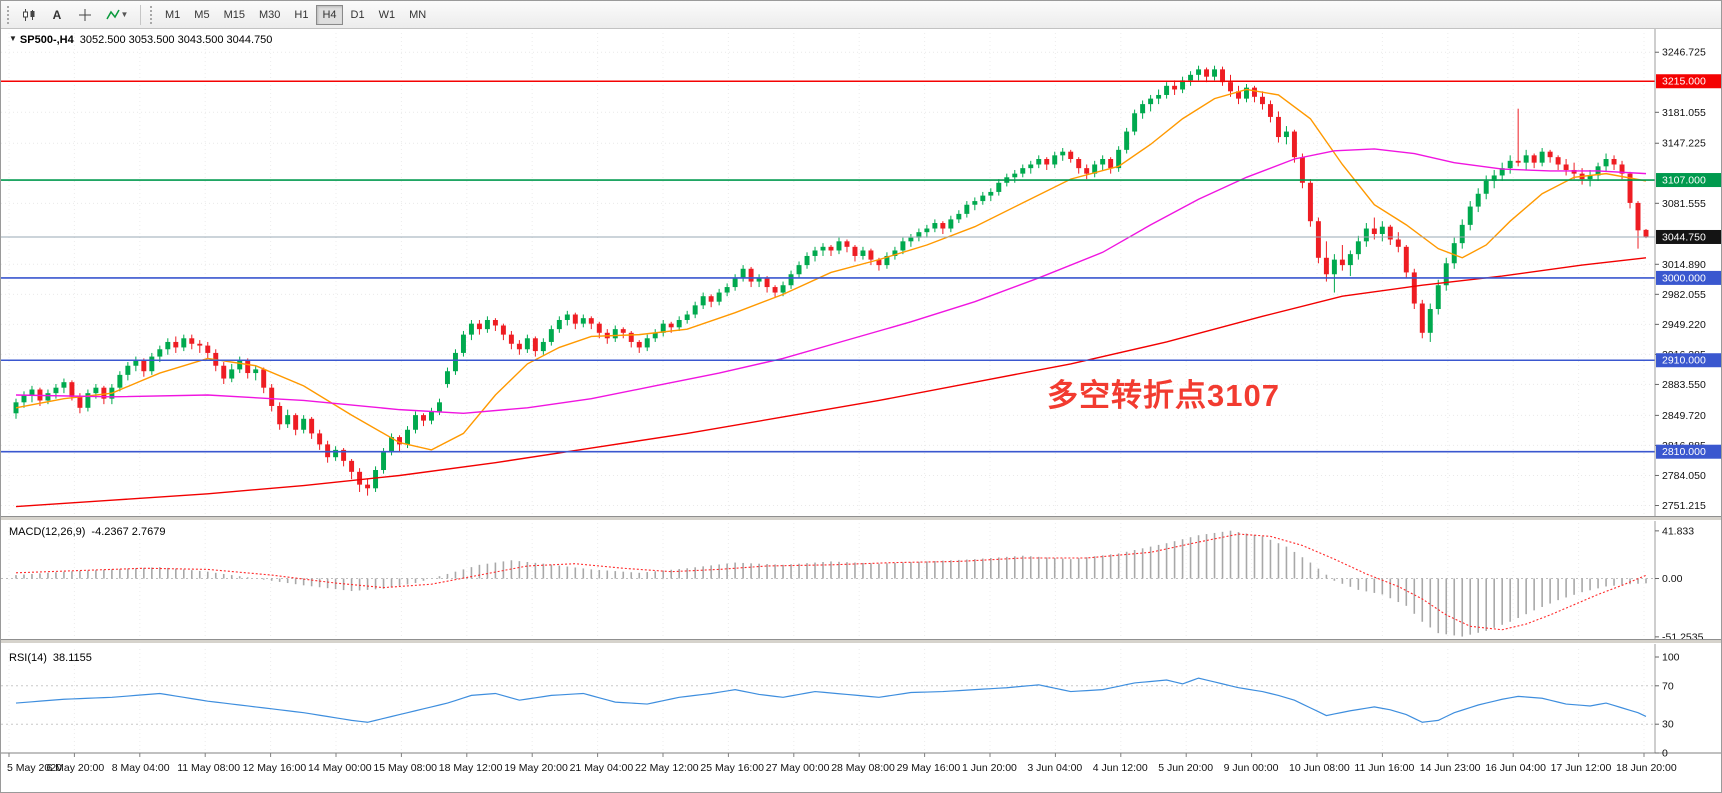  What do you see at coordinates (989, 768) in the screenshot?
I see `time-axis-label: 1 Jun 20:00` at bounding box center [989, 768].